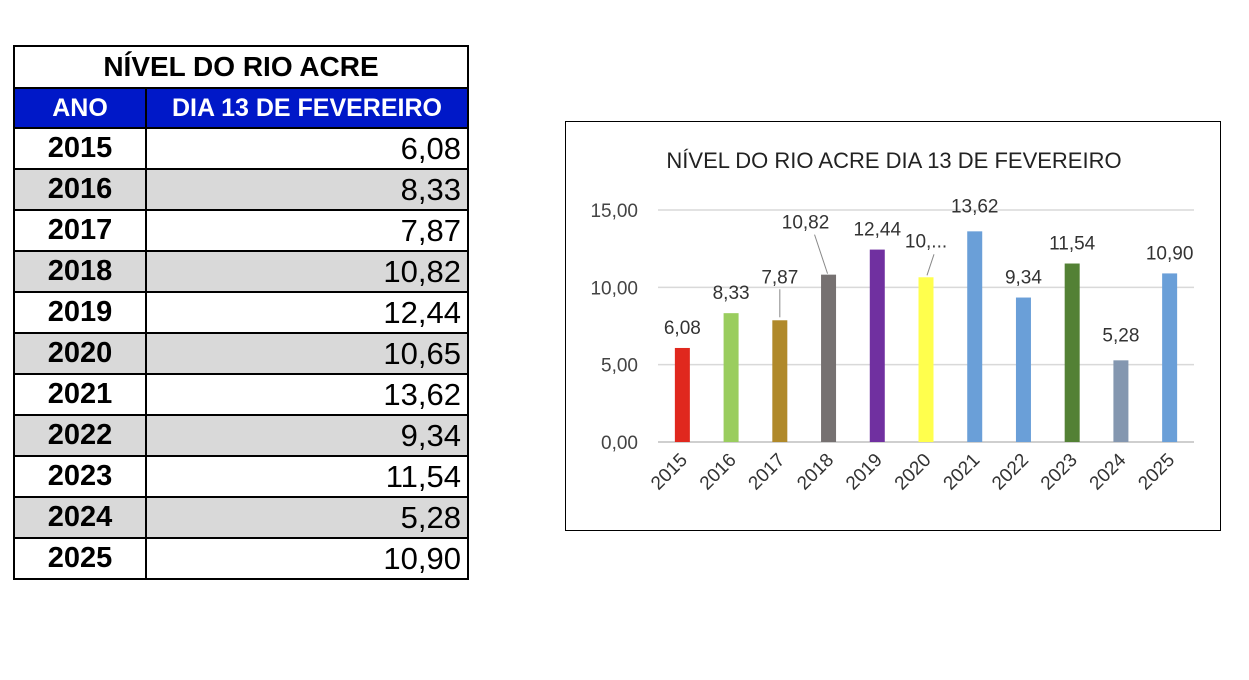 The width and height of the screenshot is (1249, 680). What do you see at coordinates (731, 293) in the screenshot?
I see `data-label: 8,33` at bounding box center [731, 293].